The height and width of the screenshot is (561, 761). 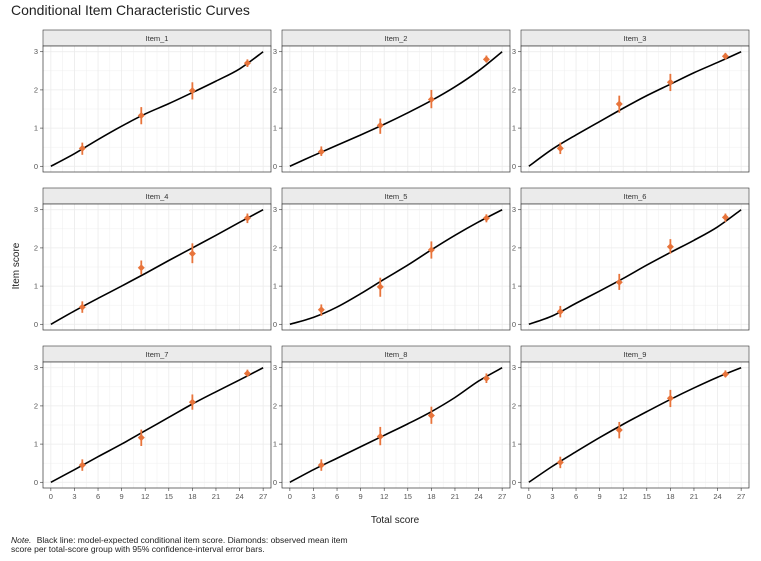 I want to click on strip-label-item-9: Item_9, so click(x=635, y=354).